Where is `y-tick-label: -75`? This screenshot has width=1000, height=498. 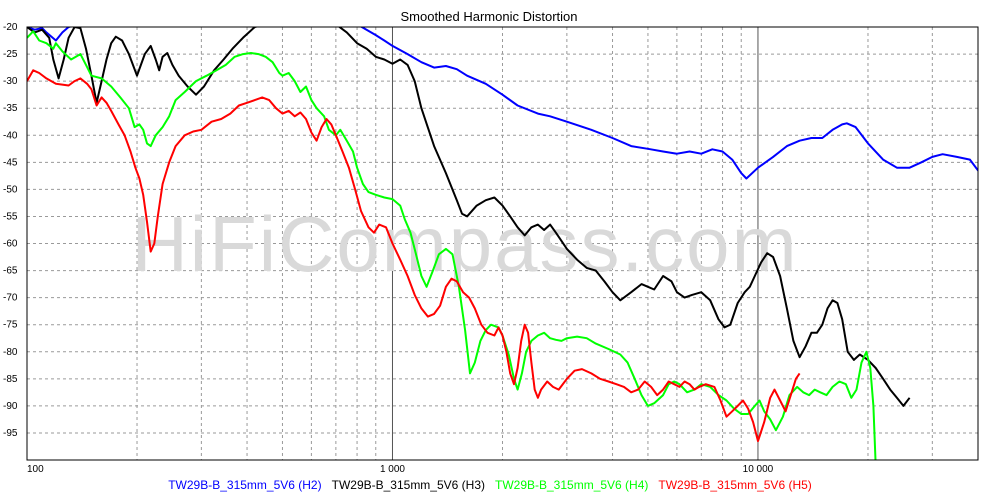
y-tick-label: -75 is located at coordinates (10, 325).